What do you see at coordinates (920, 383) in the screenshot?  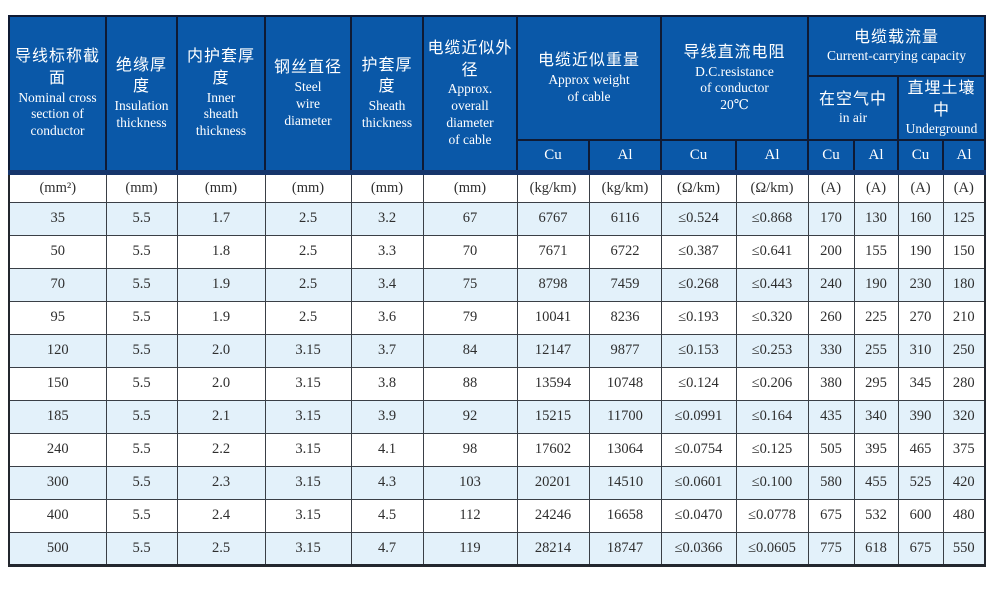 I see `table-cell: 345` at bounding box center [920, 383].